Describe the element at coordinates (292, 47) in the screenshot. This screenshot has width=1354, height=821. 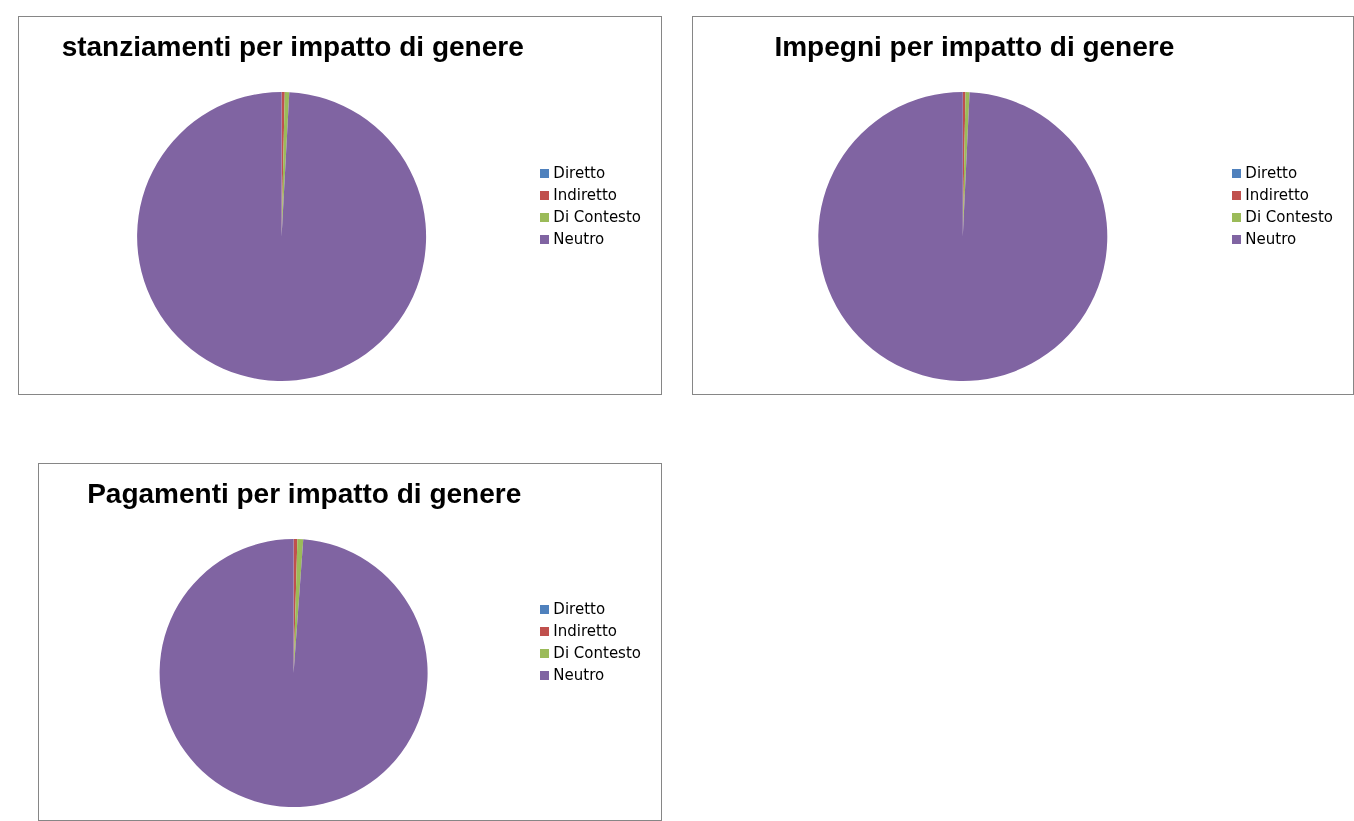
I see `chart-title: stanziamenti per impatto di genere` at that location.